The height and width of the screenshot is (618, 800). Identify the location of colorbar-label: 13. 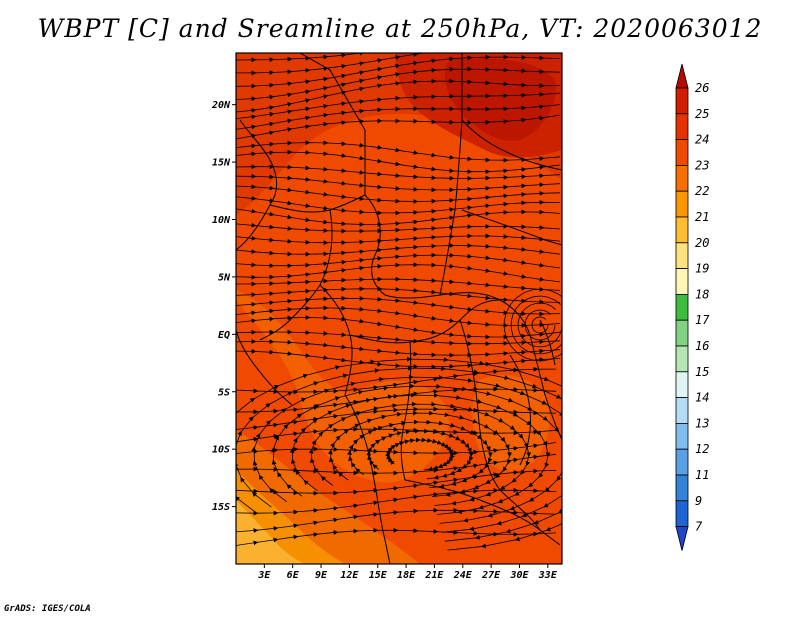
(702, 423).